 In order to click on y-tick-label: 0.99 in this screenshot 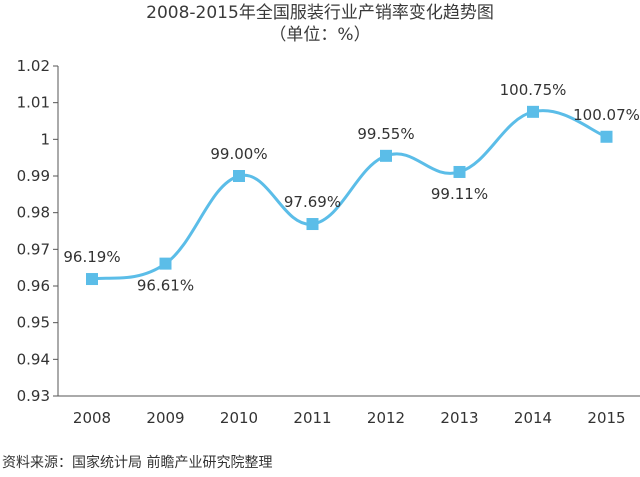, I will do `click(33, 176)`.